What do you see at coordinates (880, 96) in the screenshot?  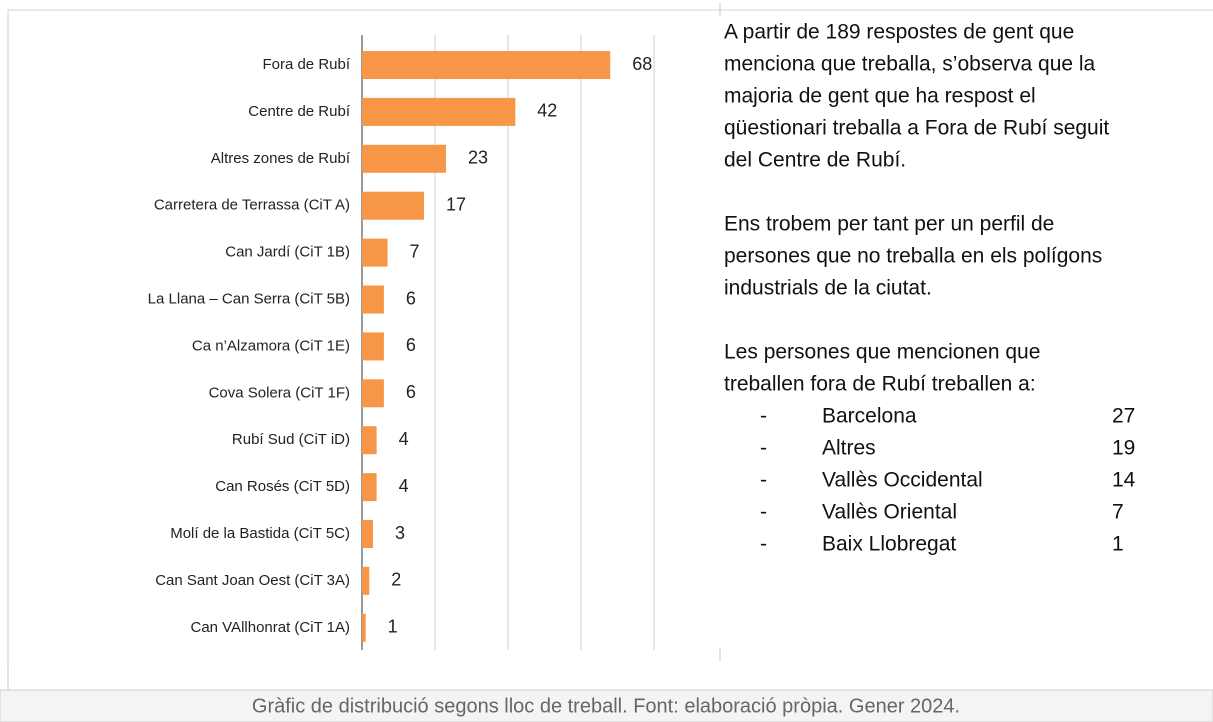 I see `description-line: majoria de gent que ha respost el` at bounding box center [880, 96].